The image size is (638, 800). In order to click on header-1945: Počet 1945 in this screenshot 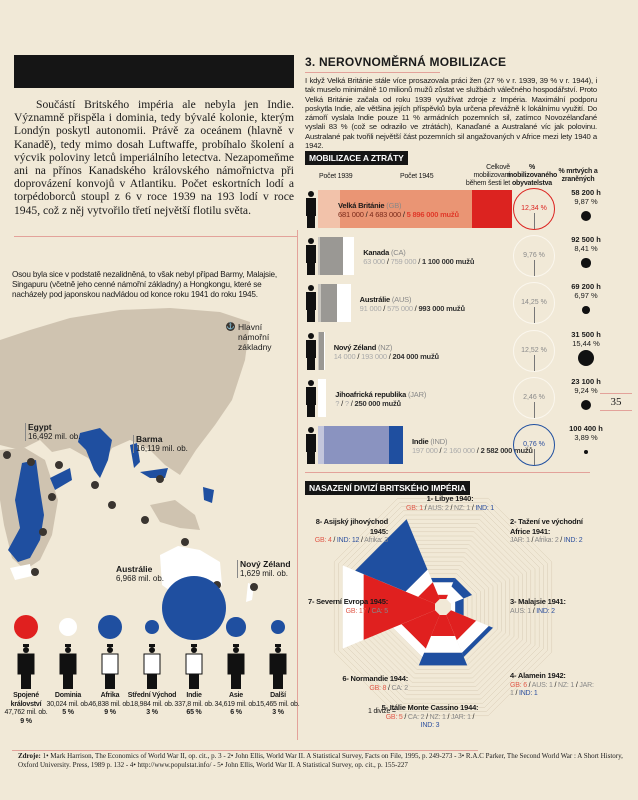, I will do `click(417, 176)`.